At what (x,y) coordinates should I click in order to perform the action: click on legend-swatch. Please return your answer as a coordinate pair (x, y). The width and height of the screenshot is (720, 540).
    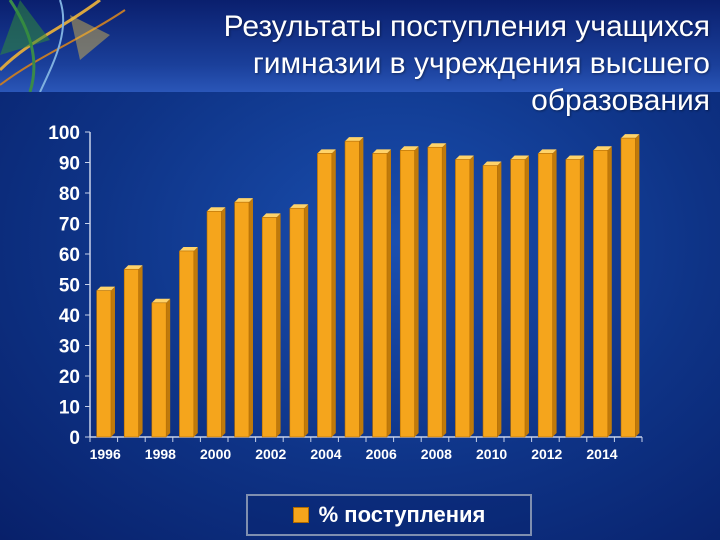
    Looking at the image, I should click on (300, 515).